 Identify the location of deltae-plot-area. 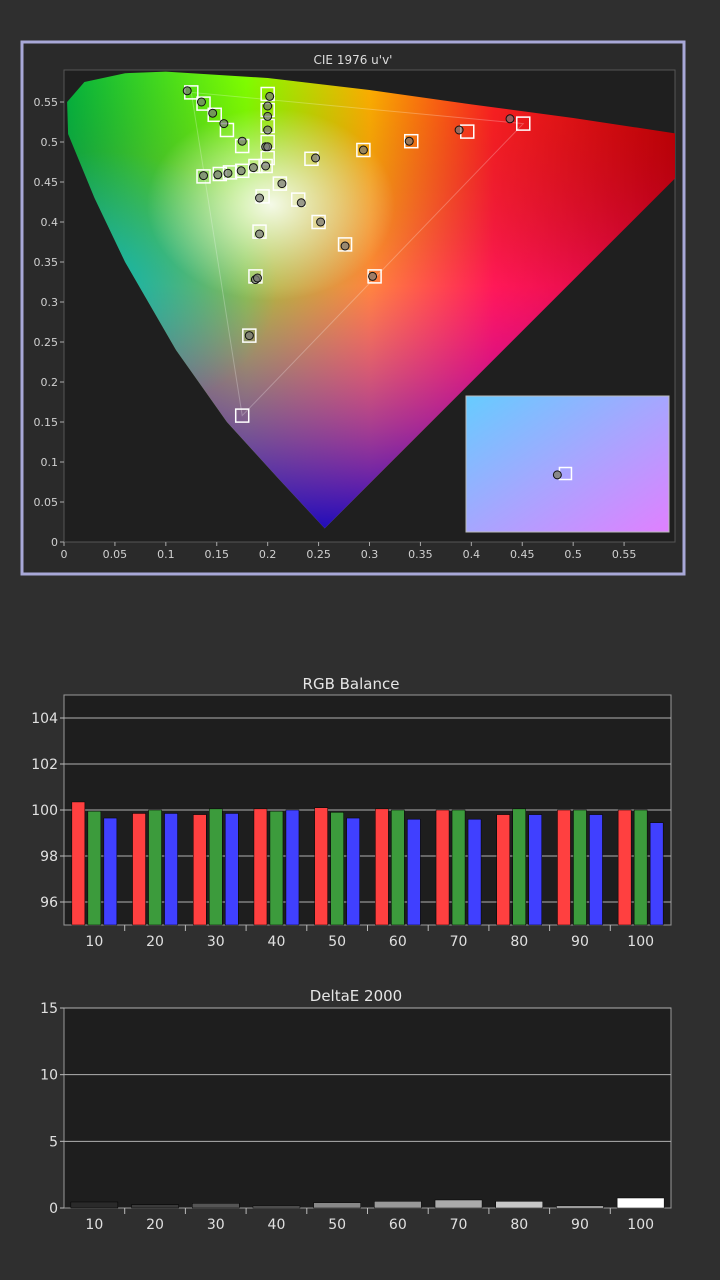
(367, 1108).